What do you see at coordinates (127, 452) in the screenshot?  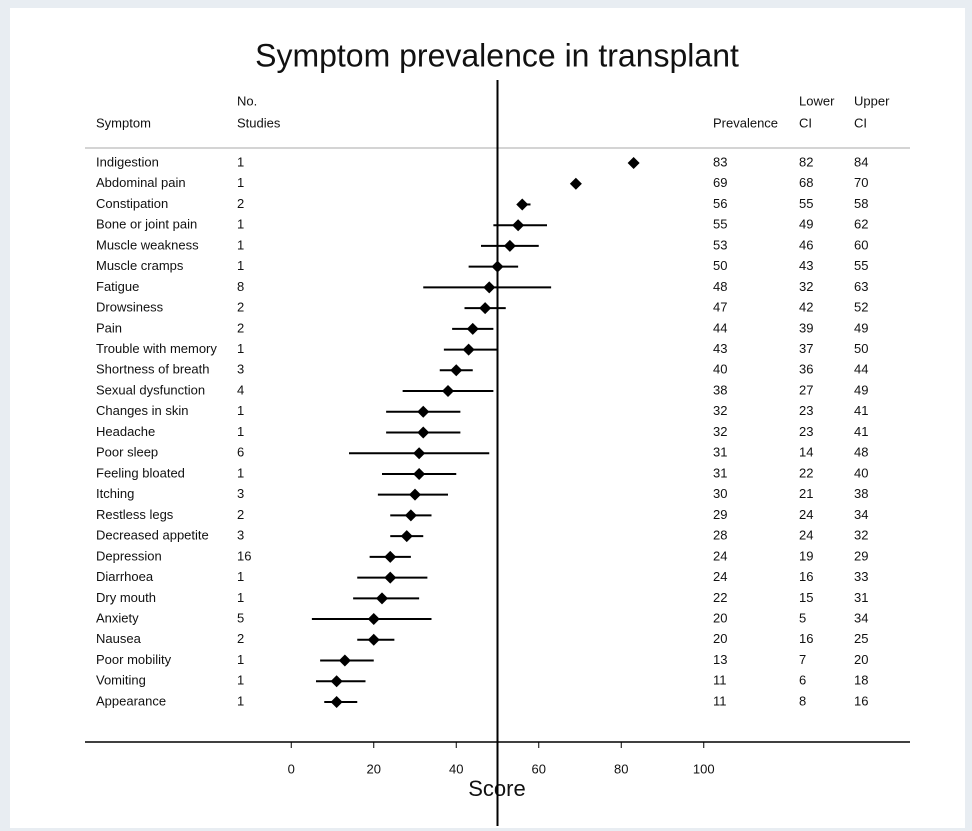 I see `symptom-label: Poor sleep` at bounding box center [127, 452].